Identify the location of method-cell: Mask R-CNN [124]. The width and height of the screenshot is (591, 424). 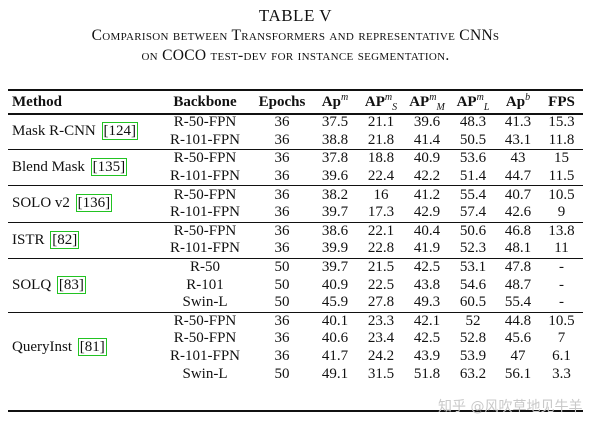
(83, 132).